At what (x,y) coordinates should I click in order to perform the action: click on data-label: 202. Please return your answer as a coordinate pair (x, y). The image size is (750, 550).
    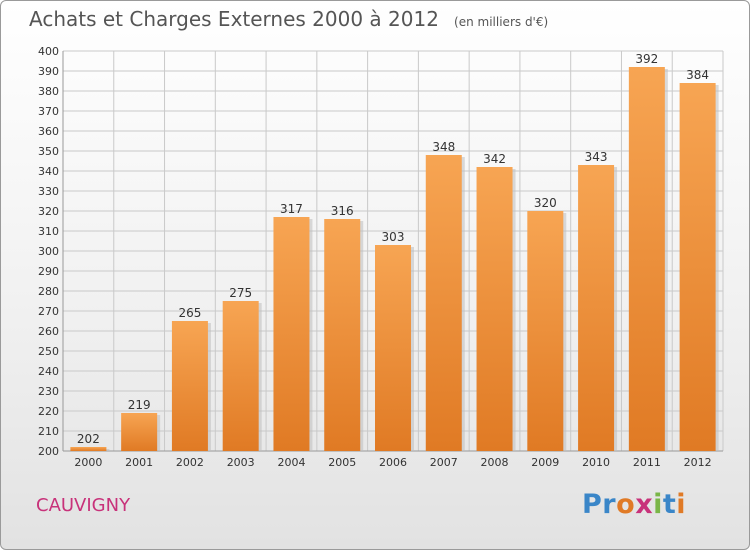
    Looking at the image, I should click on (88, 439).